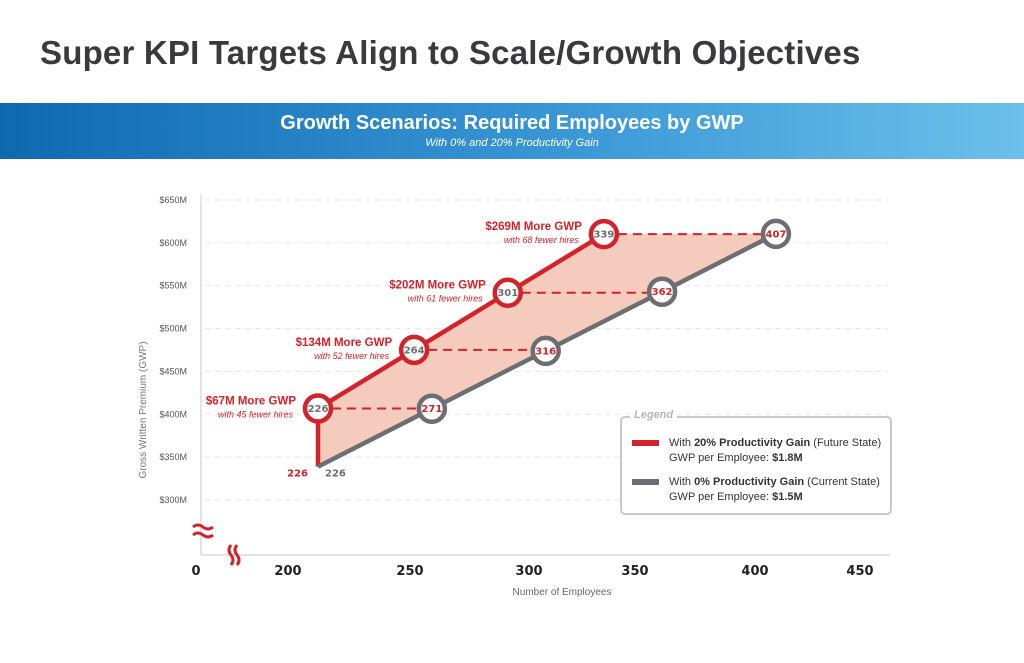  I want to click on legend-value: $1.5M, so click(787, 497).